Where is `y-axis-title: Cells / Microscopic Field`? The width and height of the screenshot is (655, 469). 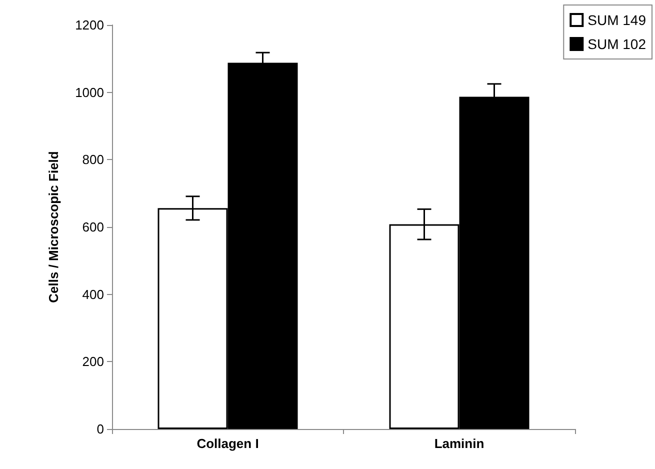
y-axis-title: Cells / Microscopic Field is located at coordinates (53, 227).